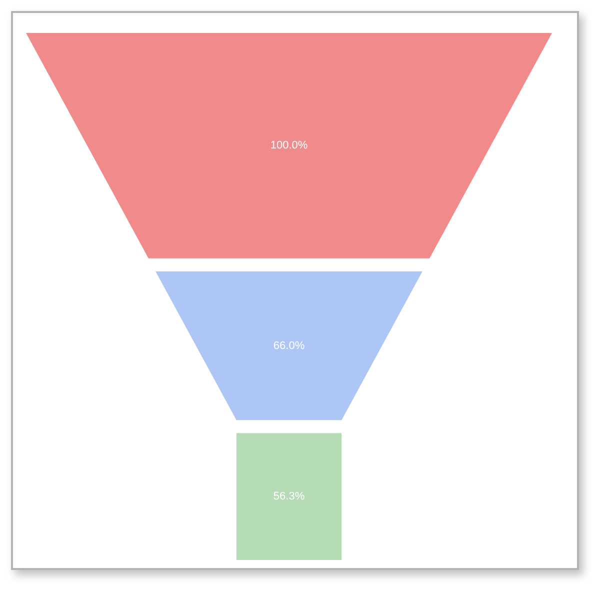  What do you see at coordinates (289, 346) in the screenshot?
I see `data-label: 66.0%` at bounding box center [289, 346].